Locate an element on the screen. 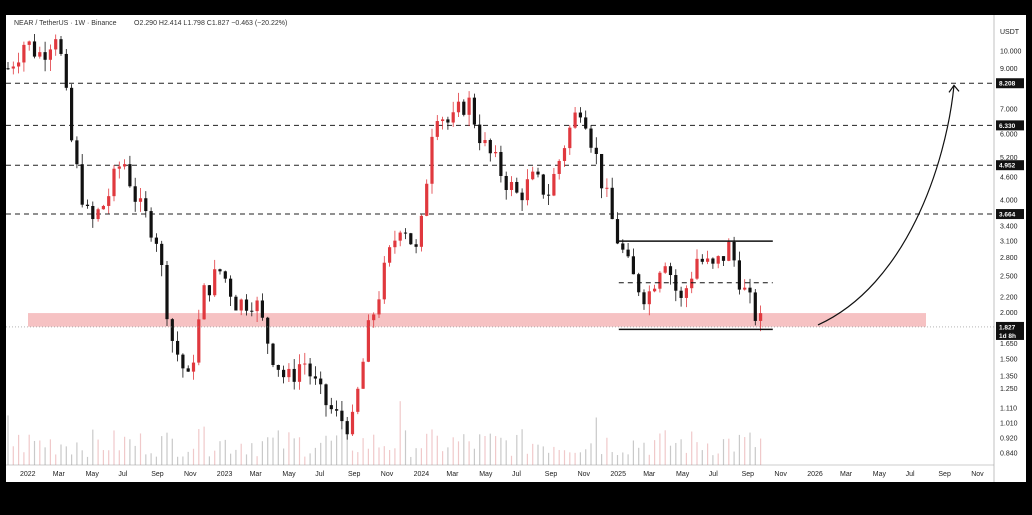 The image size is (1032, 515). current-price-countdown: 1d 8h is located at coordinates (1007, 336).